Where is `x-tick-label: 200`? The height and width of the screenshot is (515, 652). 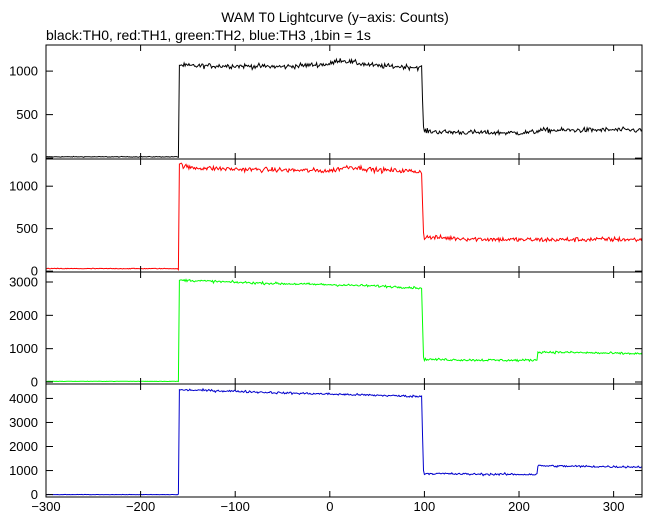 x-tick-label: 200 is located at coordinates (519, 506).